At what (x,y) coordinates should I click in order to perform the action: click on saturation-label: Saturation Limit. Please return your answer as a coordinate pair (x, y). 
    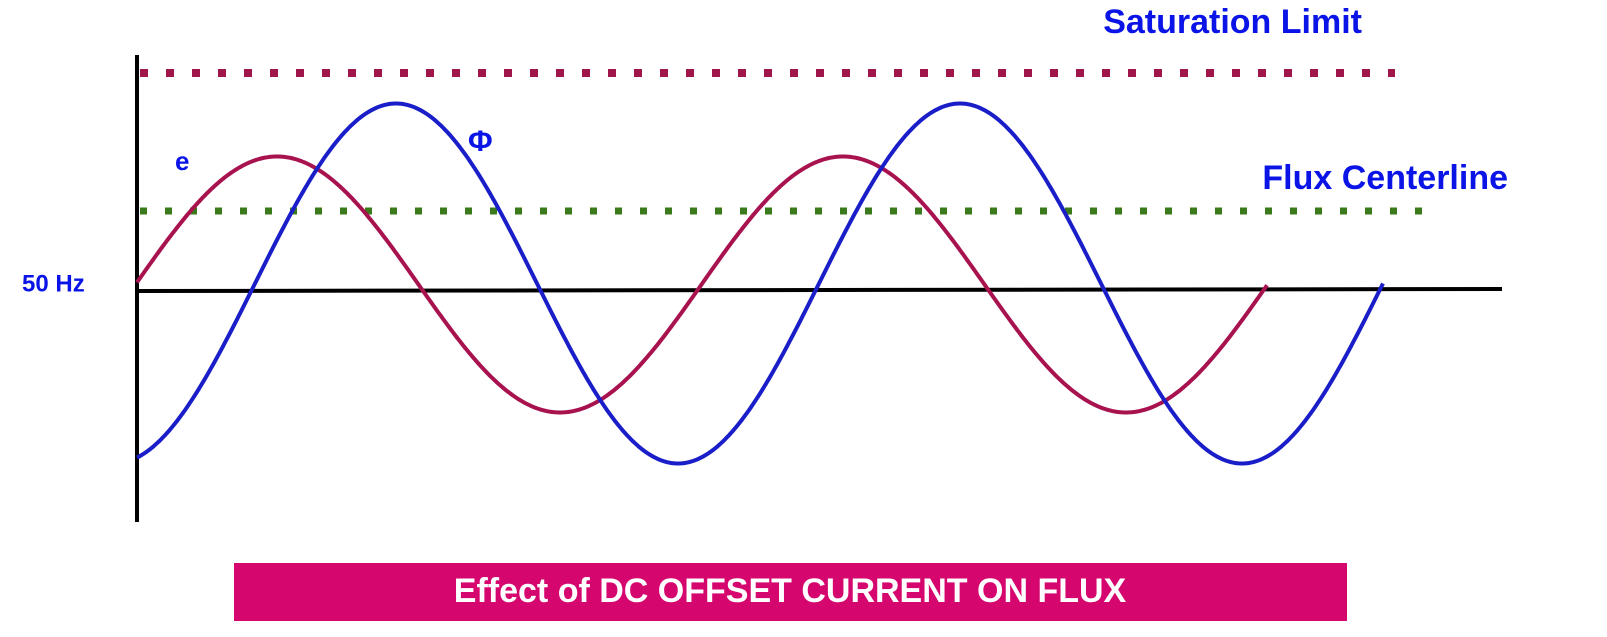
    Looking at the image, I should click on (1232, 22).